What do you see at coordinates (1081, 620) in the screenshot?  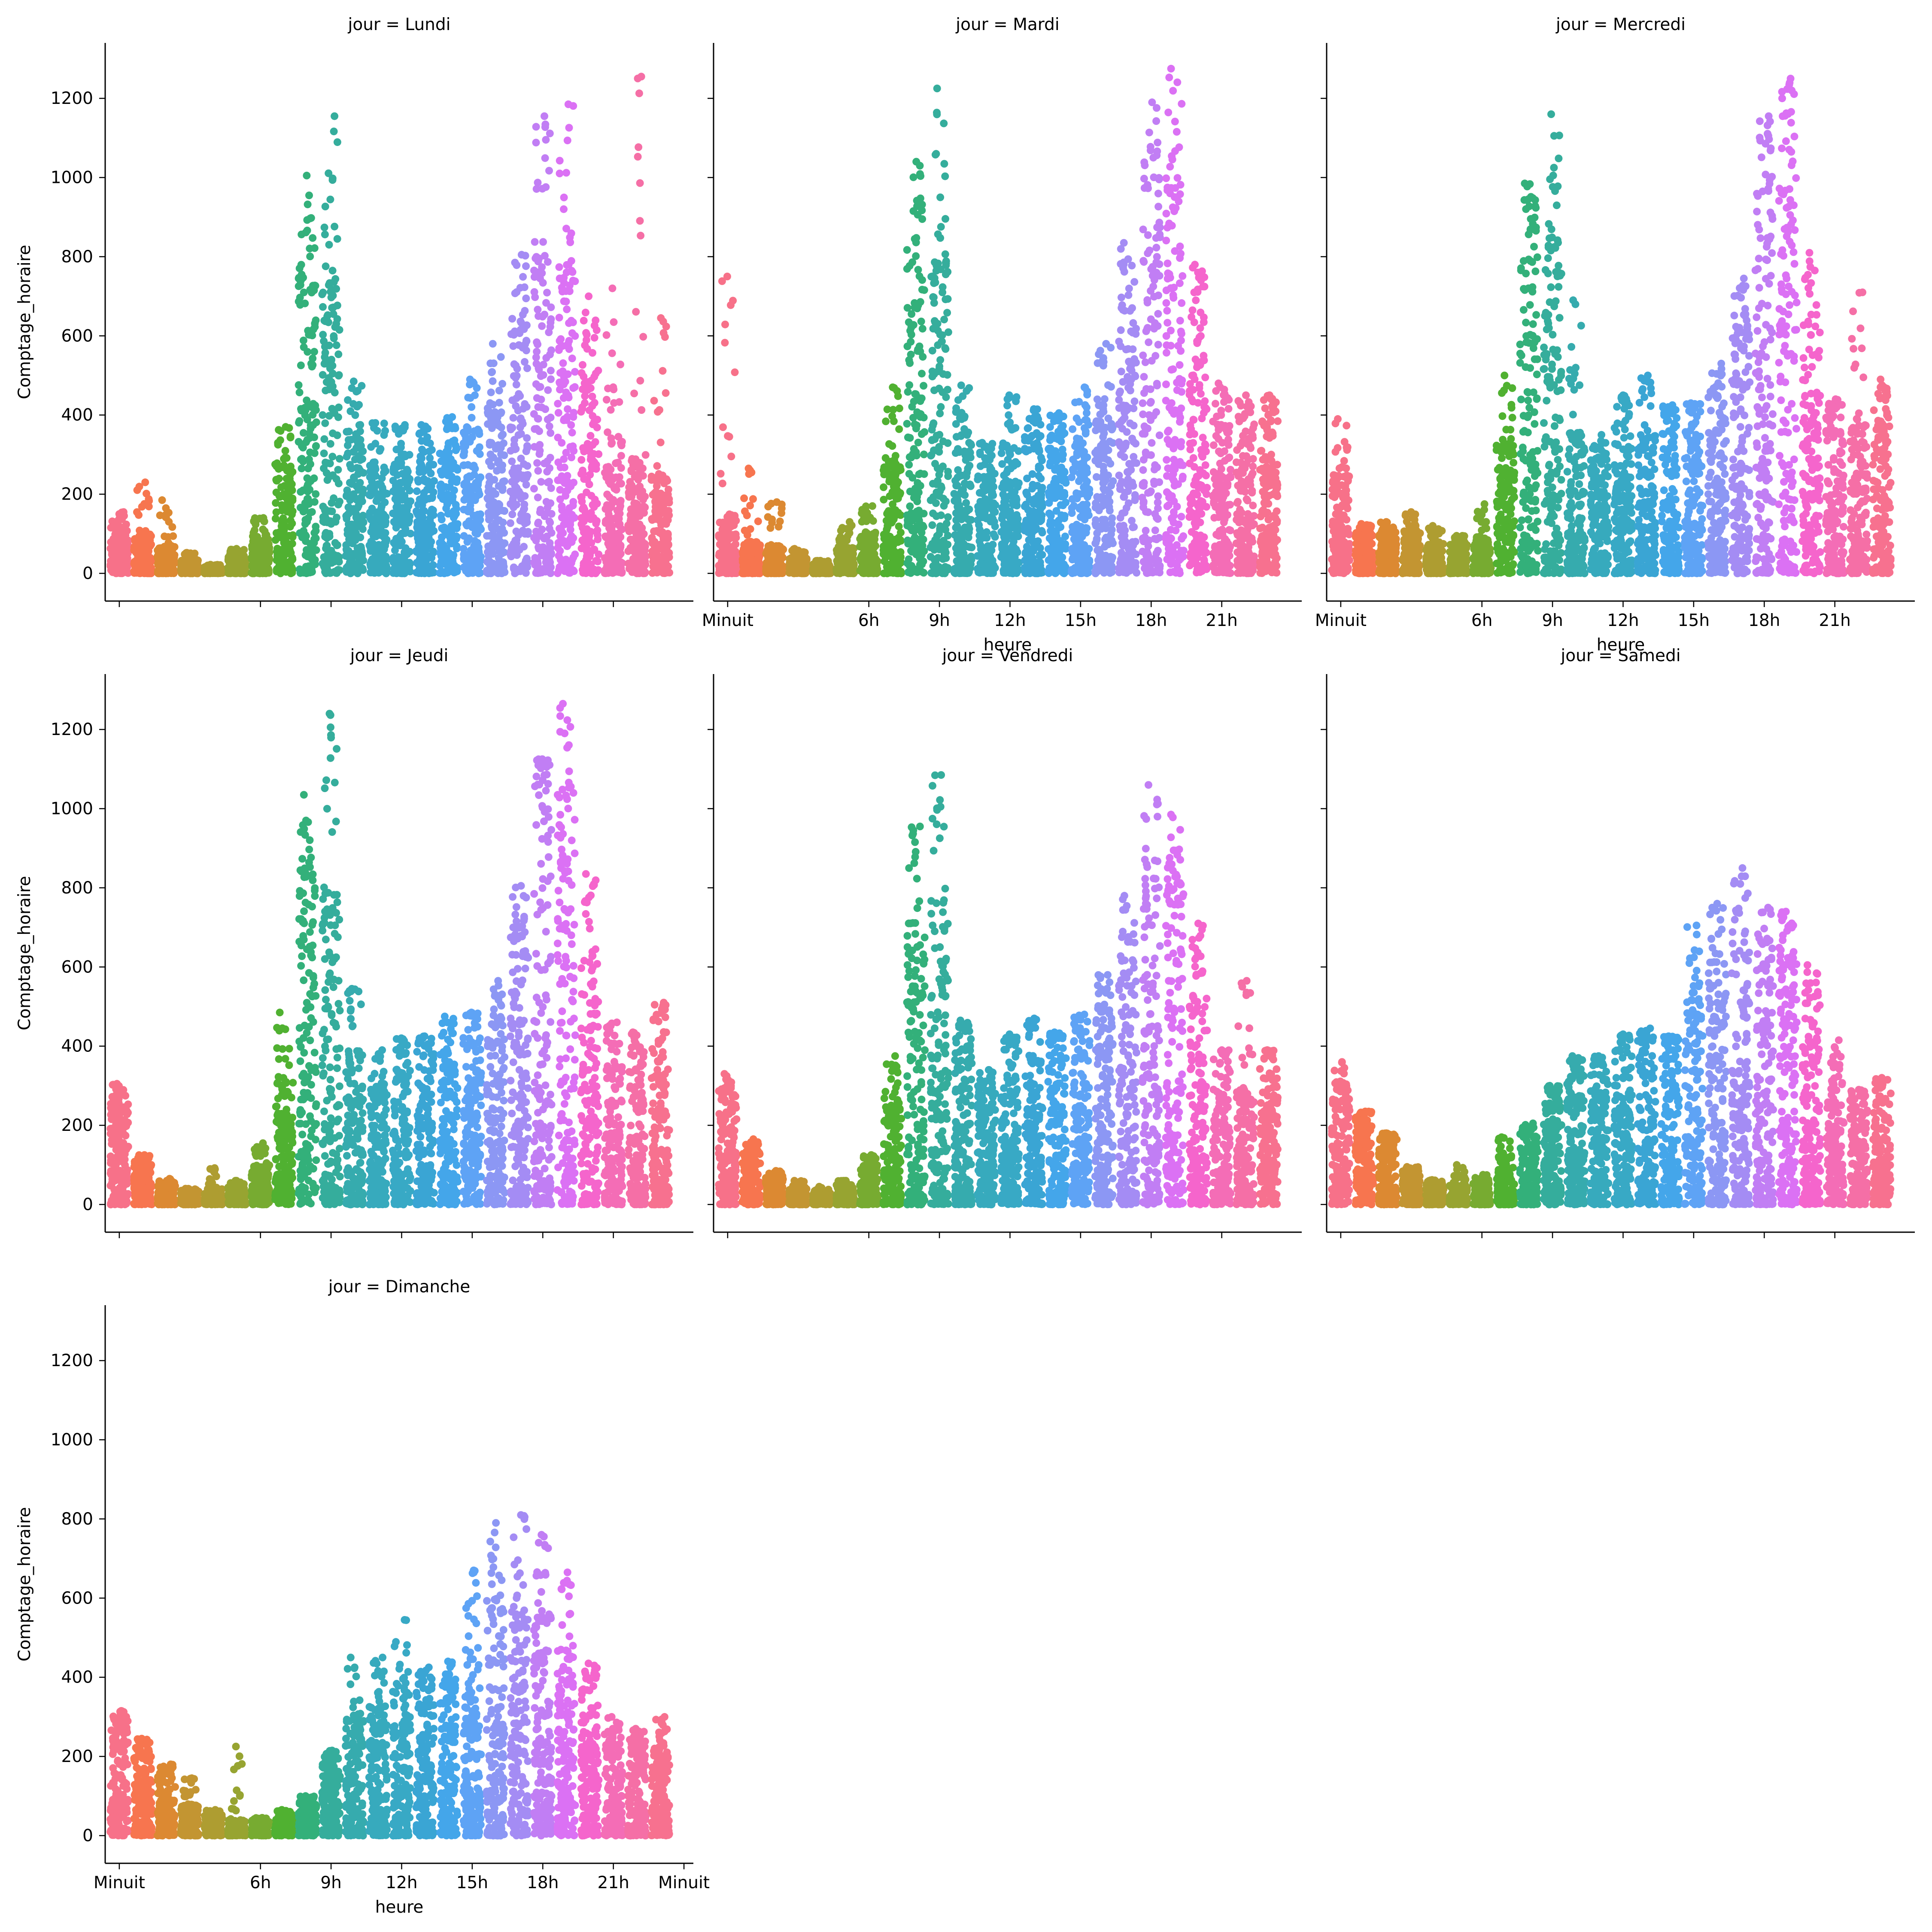 I see `x-tick-label: 15h` at bounding box center [1081, 620].